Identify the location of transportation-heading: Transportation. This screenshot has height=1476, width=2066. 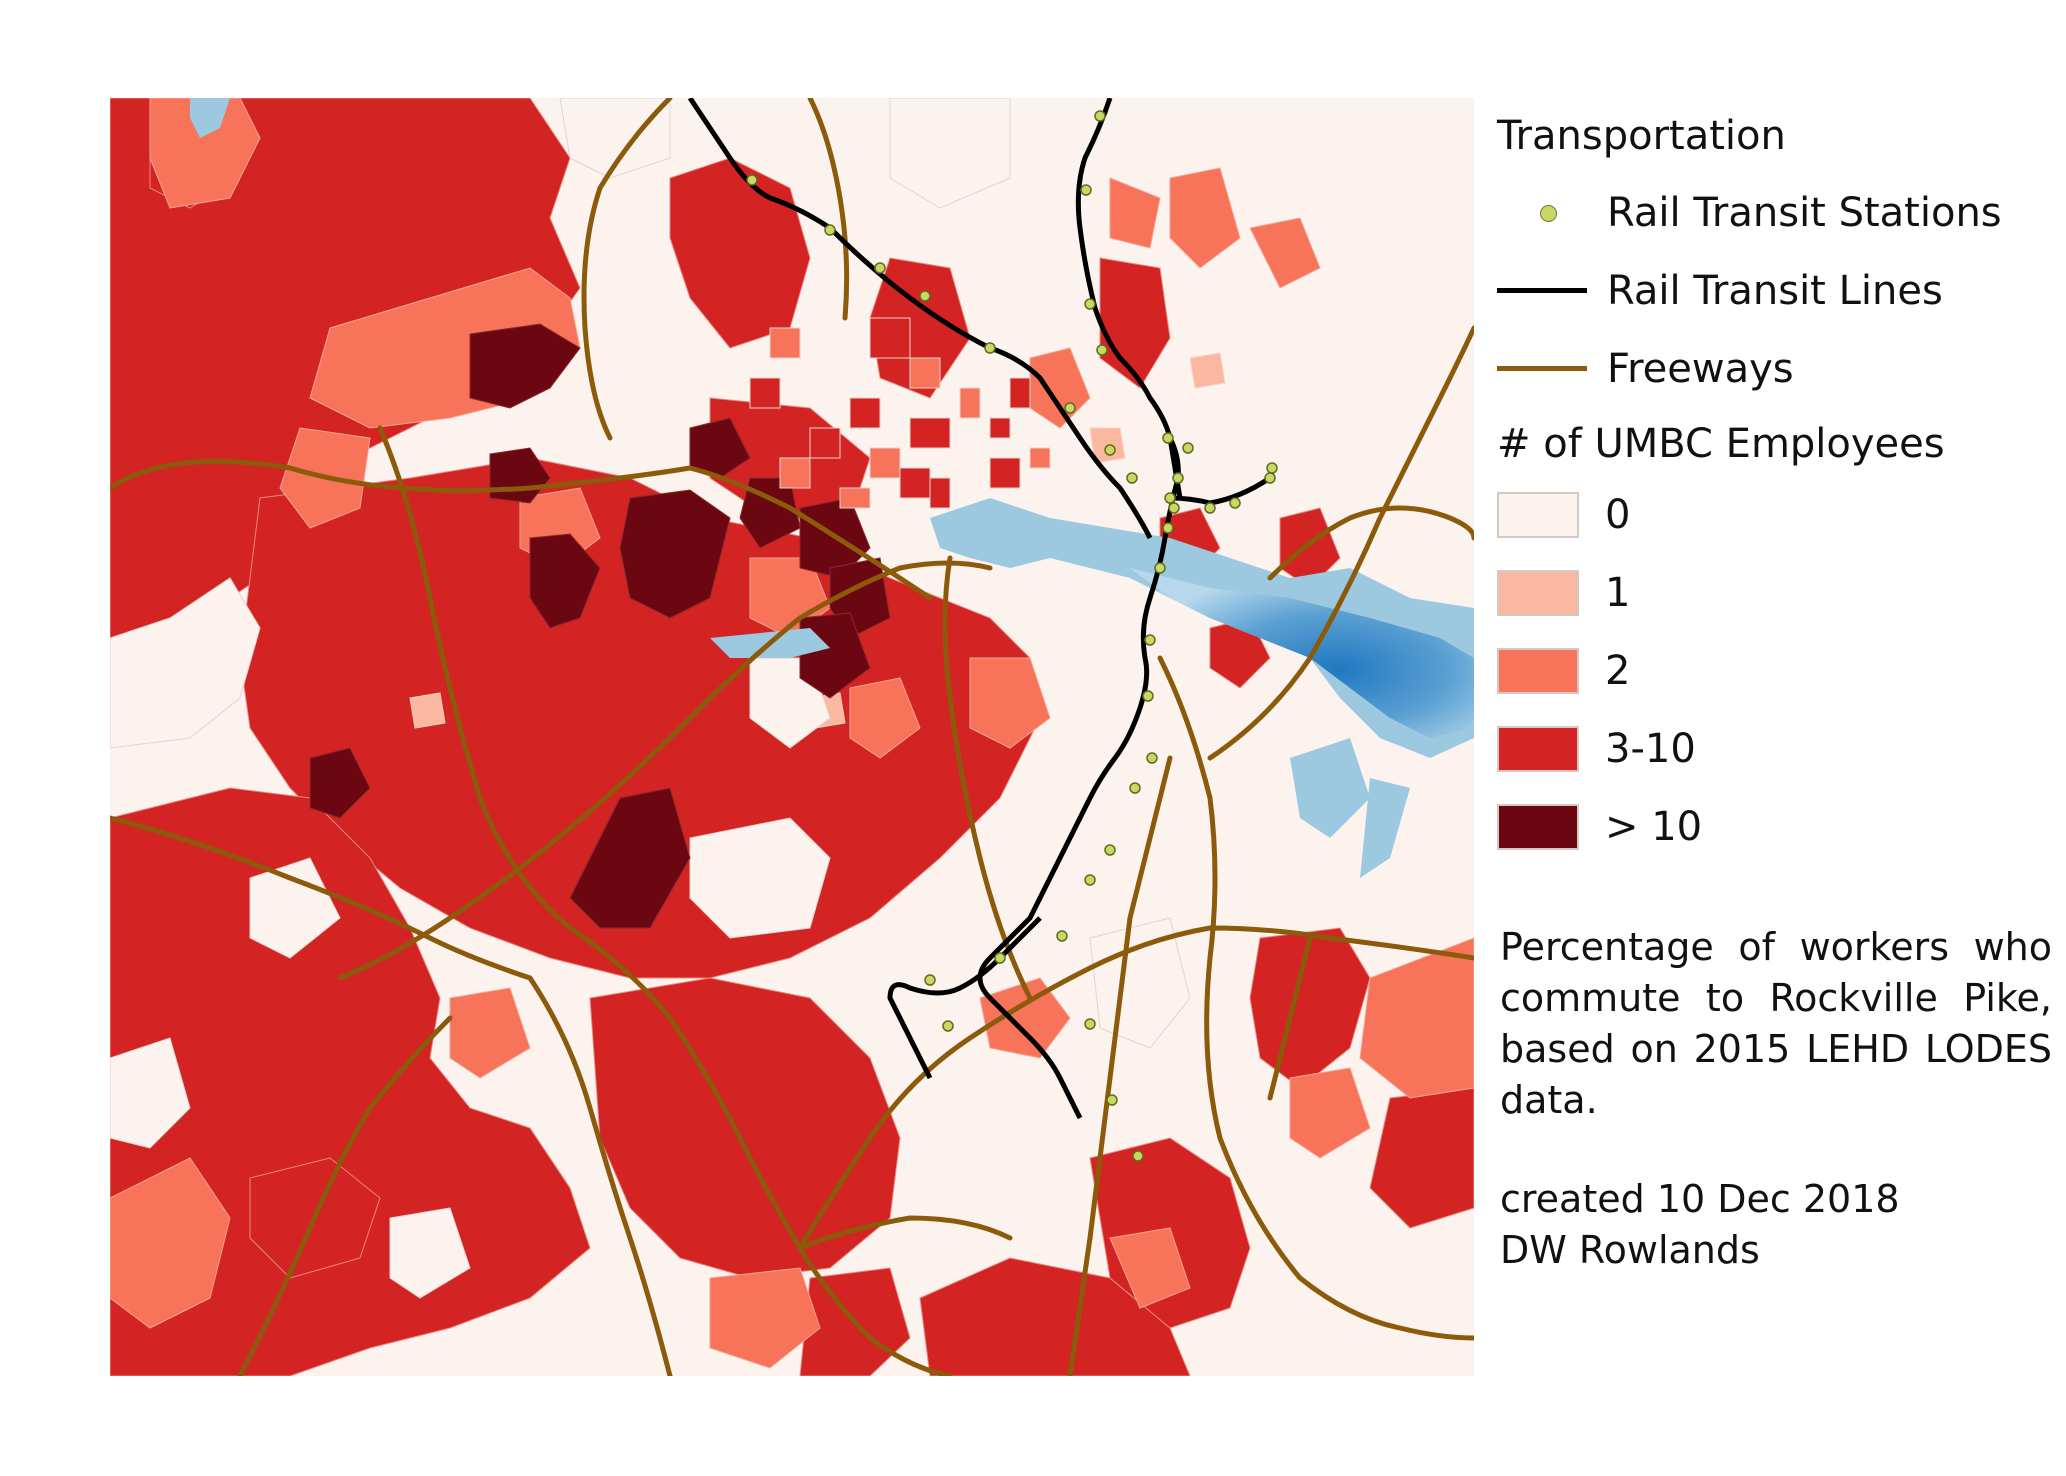
(1641, 136).